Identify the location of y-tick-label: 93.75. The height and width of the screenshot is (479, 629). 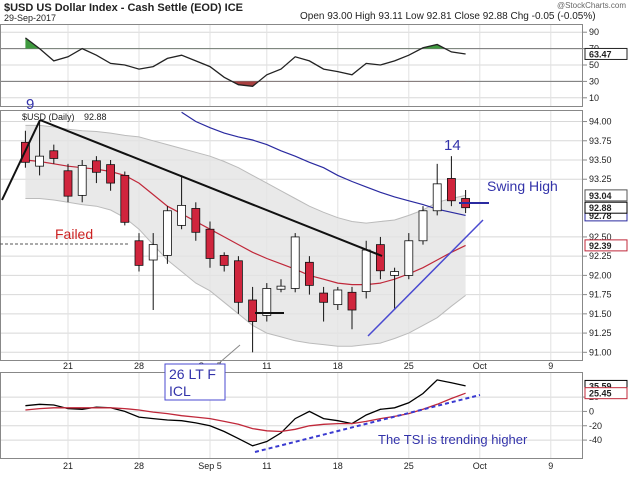
(600, 141).